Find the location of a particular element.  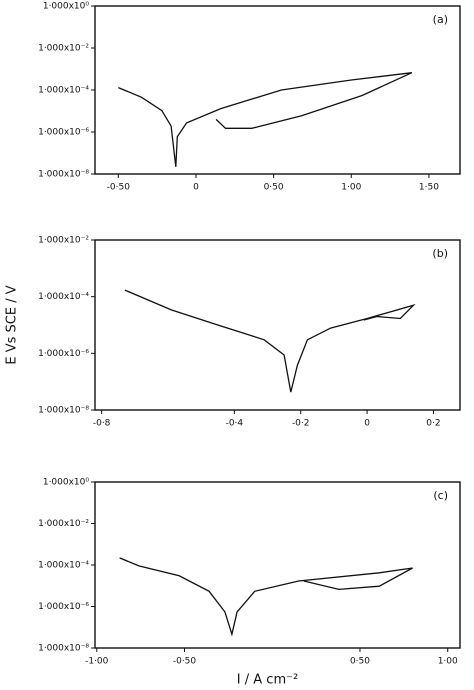

panel-label: (c) is located at coordinates (440, 495).